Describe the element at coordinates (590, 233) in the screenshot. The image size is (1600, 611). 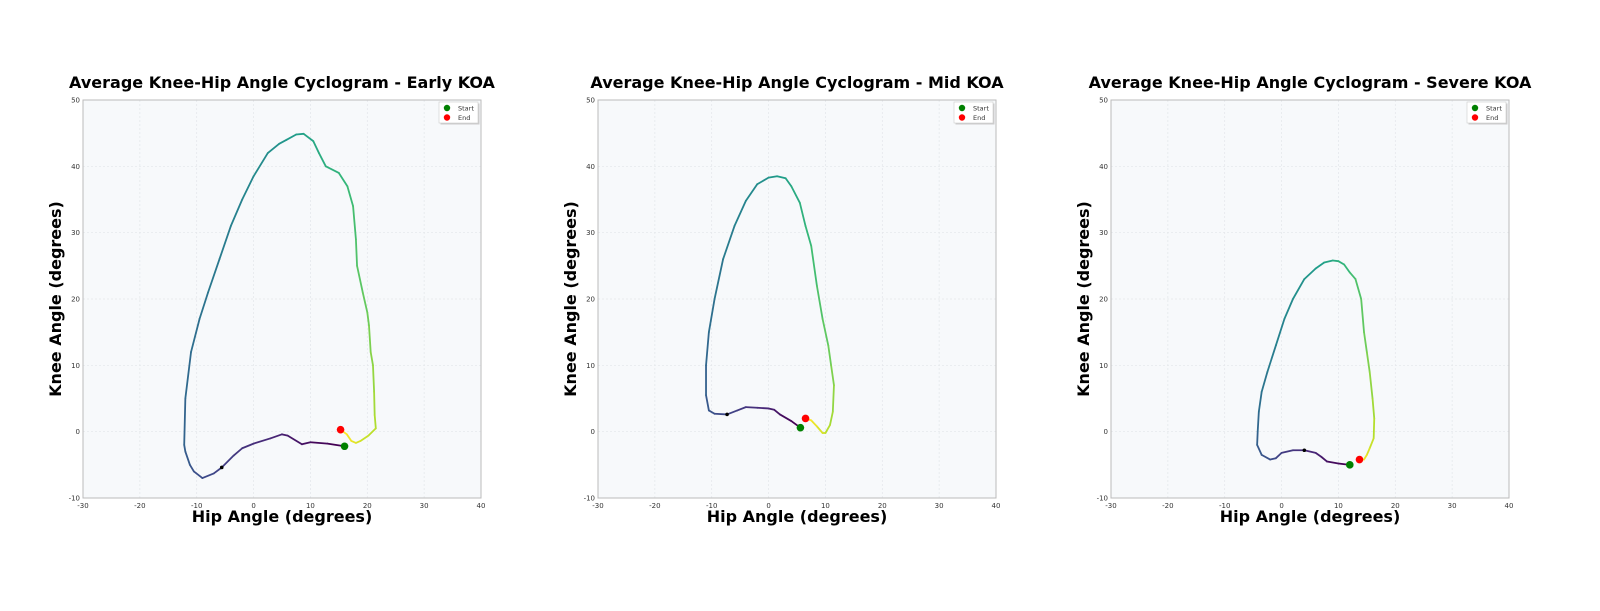
I see `y-tick-label: 30` at that location.